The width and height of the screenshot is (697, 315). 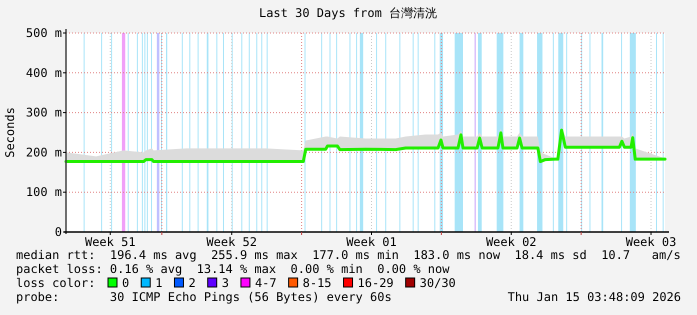 I want to click on x-tick-label: Week 52, so click(x=232, y=242).